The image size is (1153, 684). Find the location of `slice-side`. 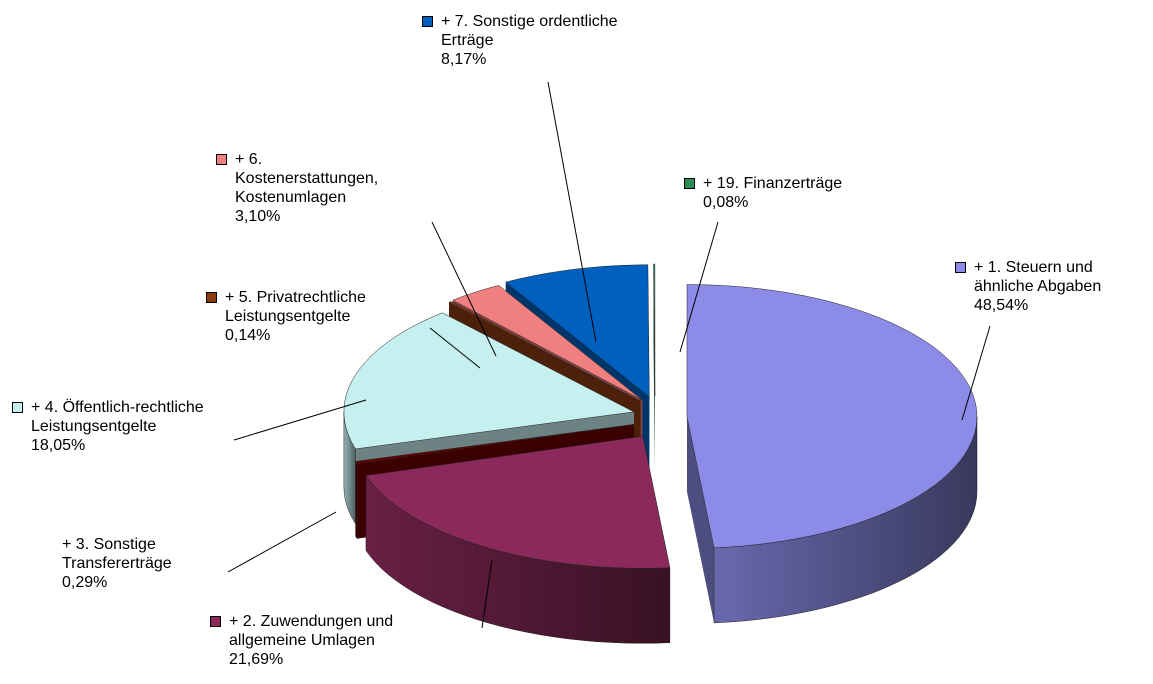

slice-side is located at coordinates (700, 519).